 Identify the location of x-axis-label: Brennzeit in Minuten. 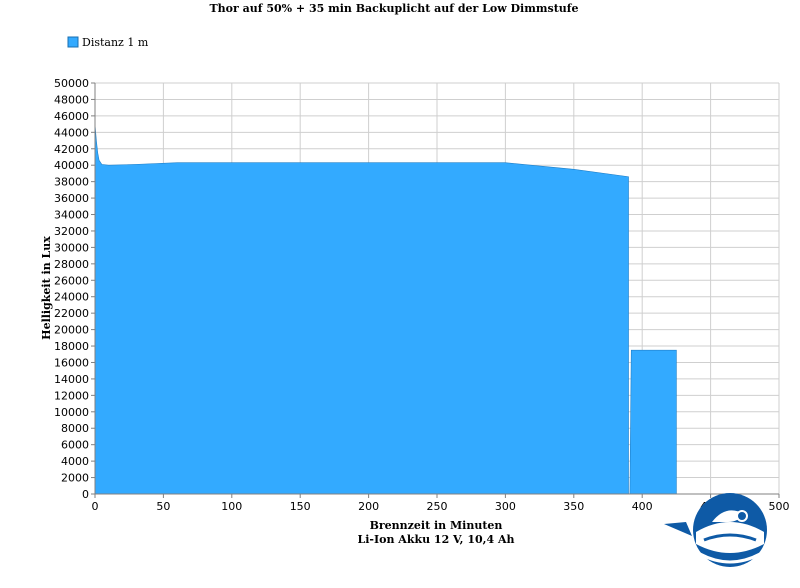
(436, 525).